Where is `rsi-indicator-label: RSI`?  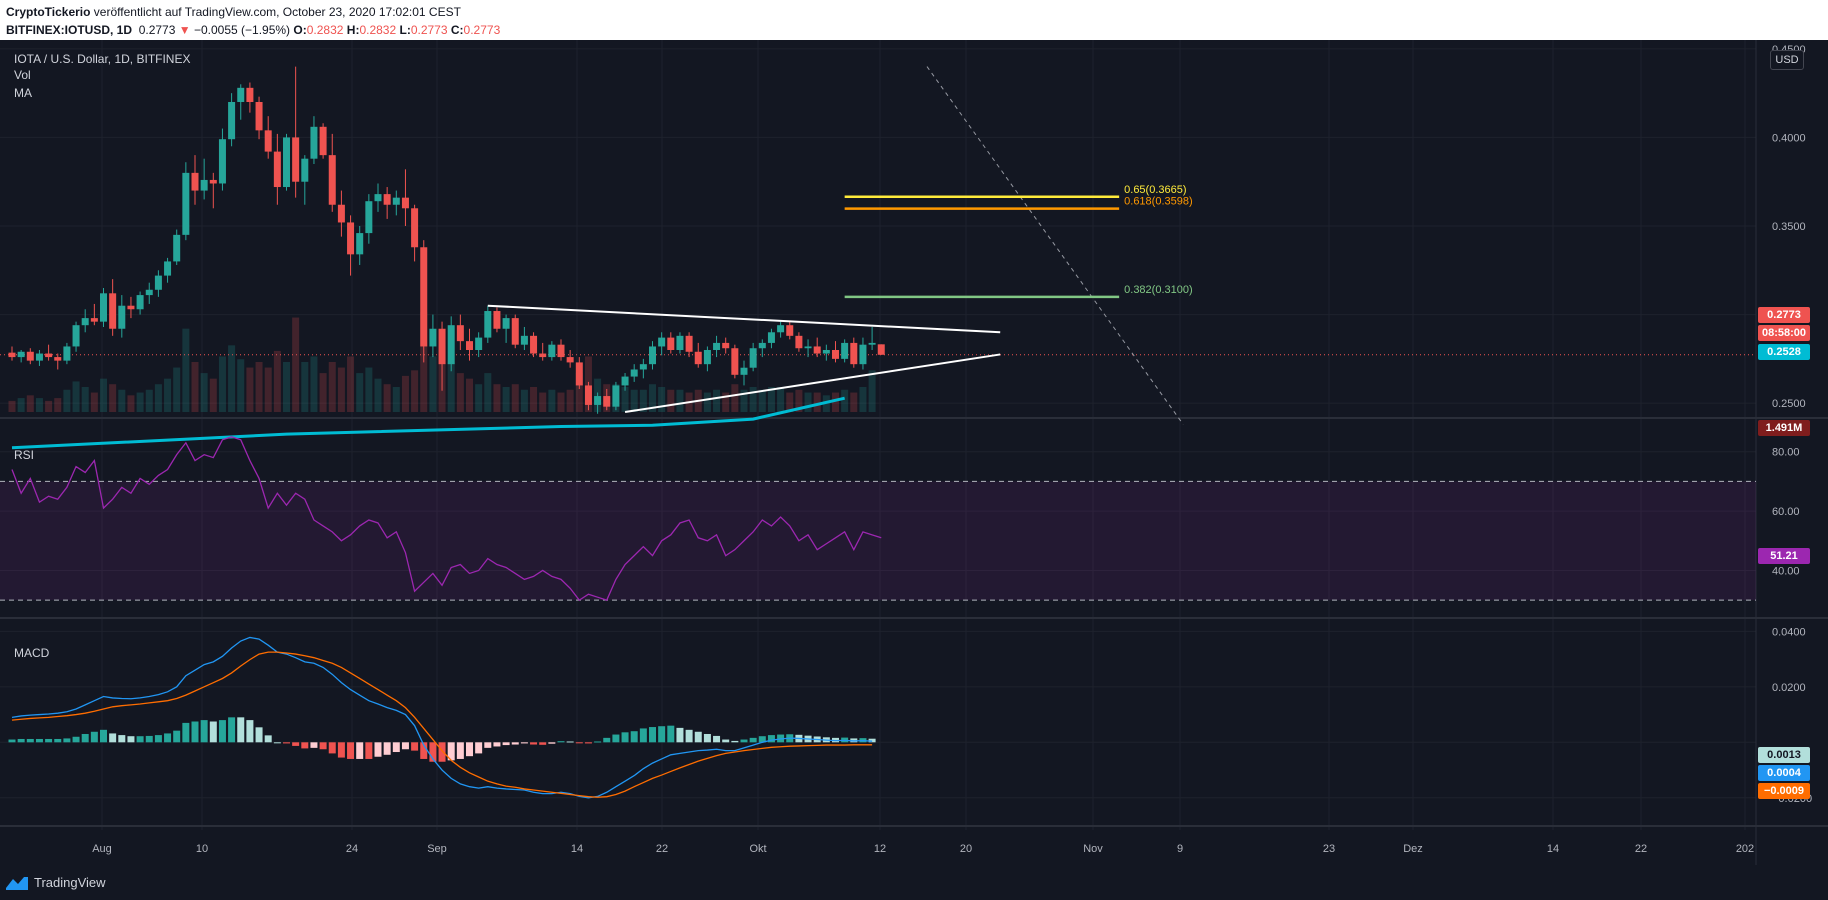
rsi-indicator-label: RSI is located at coordinates (24, 455).